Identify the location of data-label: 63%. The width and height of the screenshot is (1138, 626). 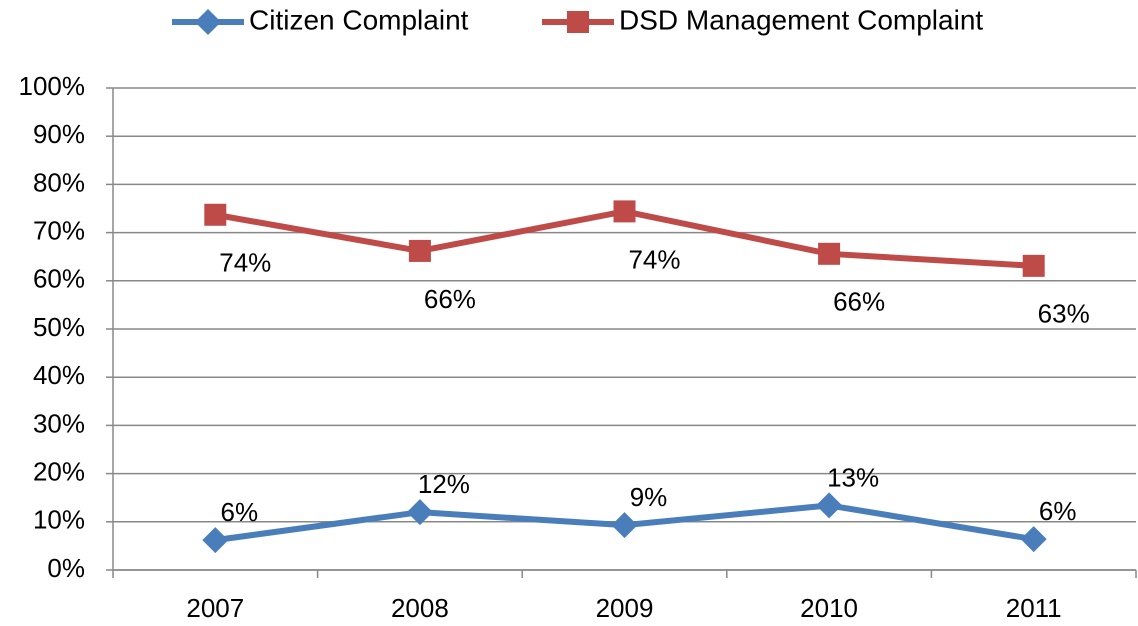
(1064, 314).